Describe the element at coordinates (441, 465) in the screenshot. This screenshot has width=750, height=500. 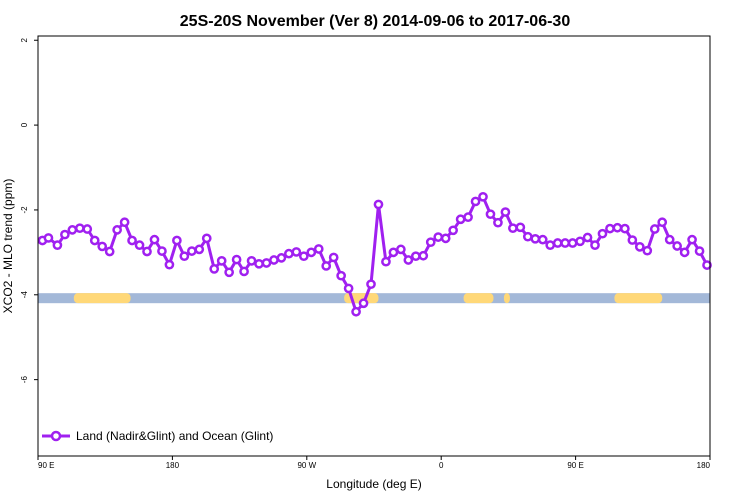
I see `x-tick-label: 0` at that location.